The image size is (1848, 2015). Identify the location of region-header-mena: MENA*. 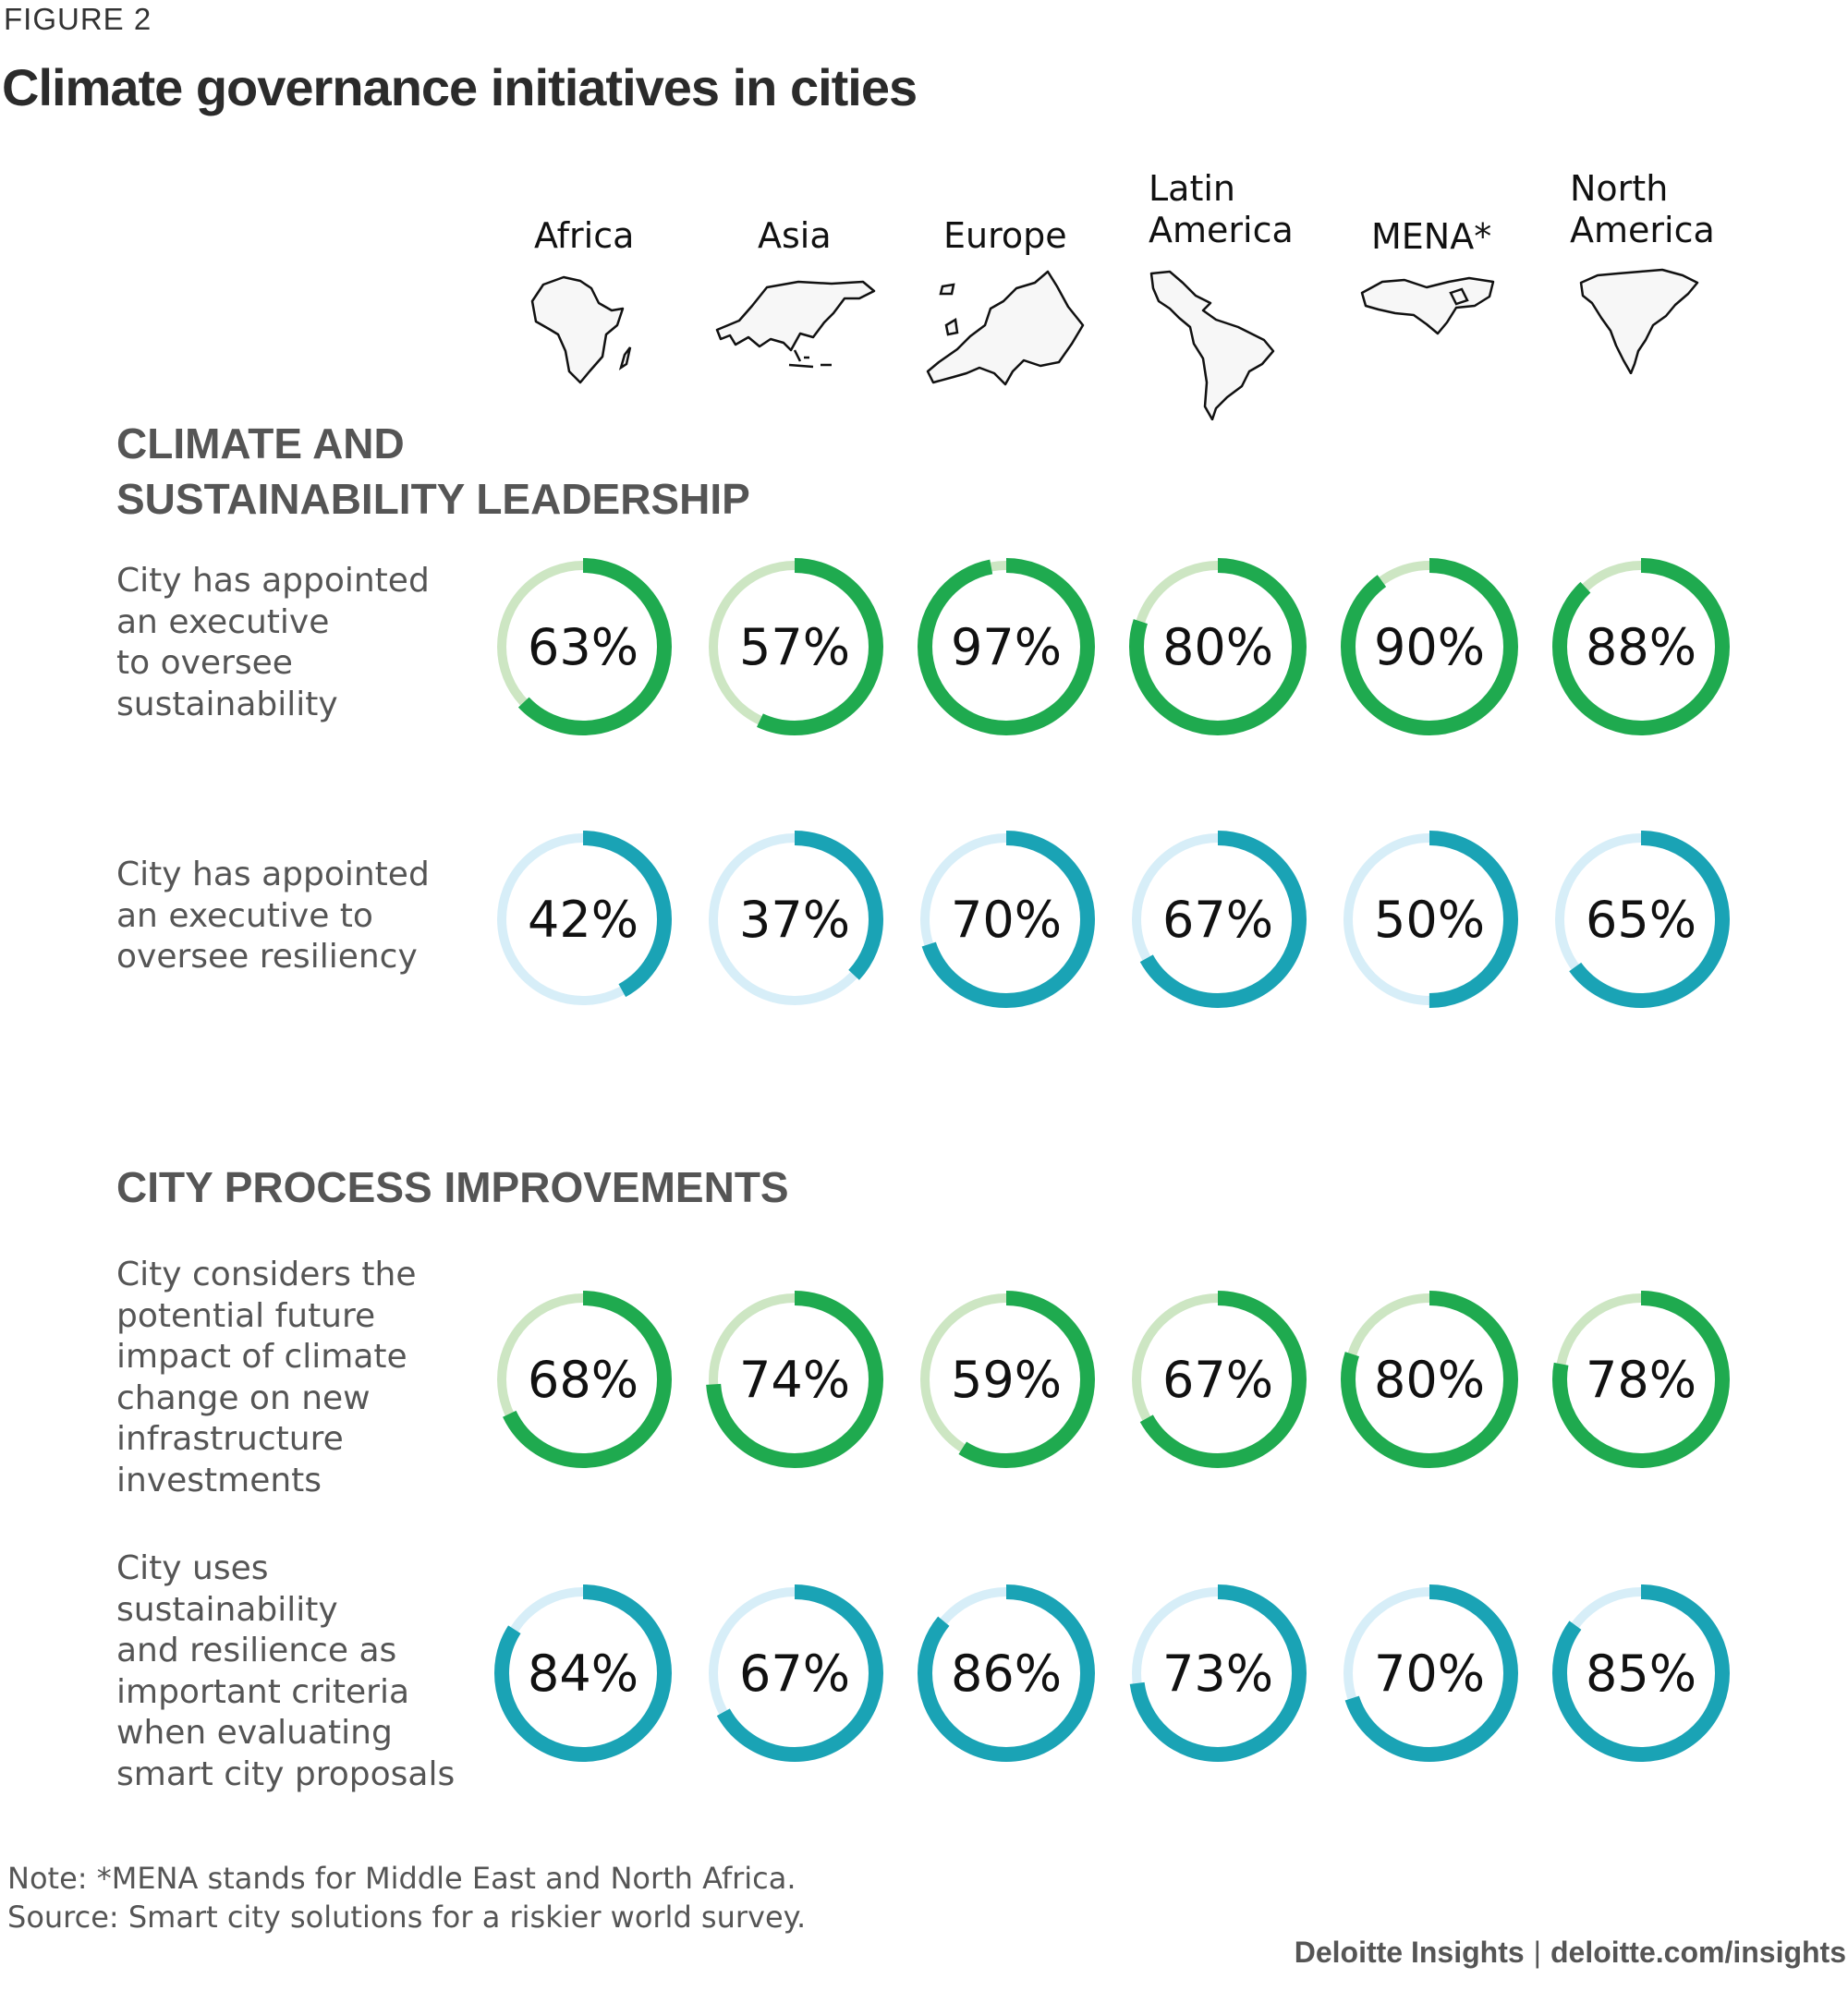
(1431, 237).